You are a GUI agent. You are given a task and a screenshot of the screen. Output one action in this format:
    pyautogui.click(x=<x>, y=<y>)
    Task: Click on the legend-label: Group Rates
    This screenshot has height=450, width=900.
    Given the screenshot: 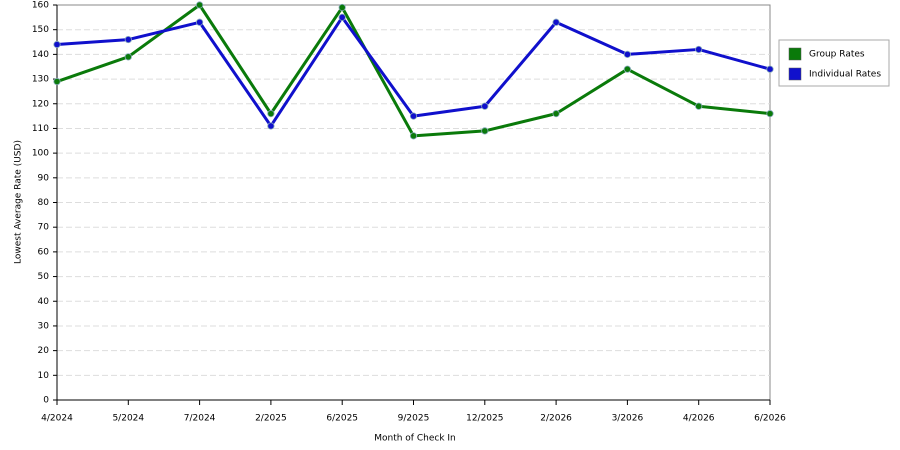 What is the action you would take?
    pyautogui.click(x=837, y=55)
    